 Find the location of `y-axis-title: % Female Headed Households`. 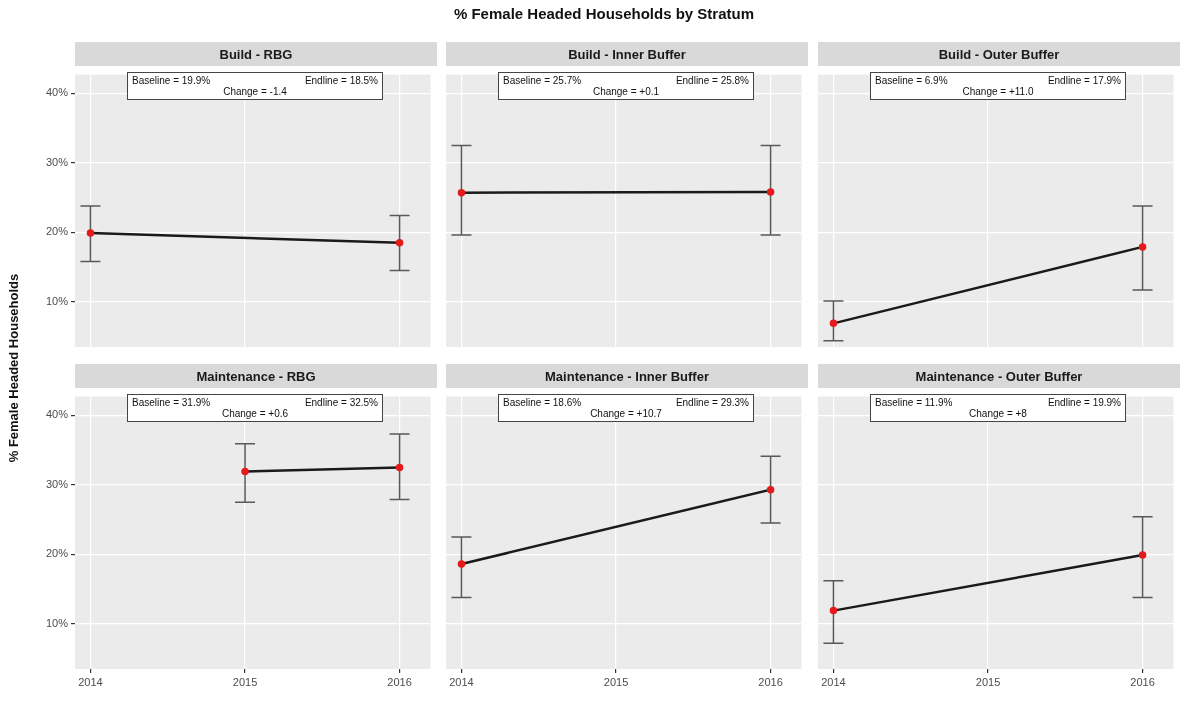

y-axis-title: % Female Headed Households is located at coordinates (14, 368).